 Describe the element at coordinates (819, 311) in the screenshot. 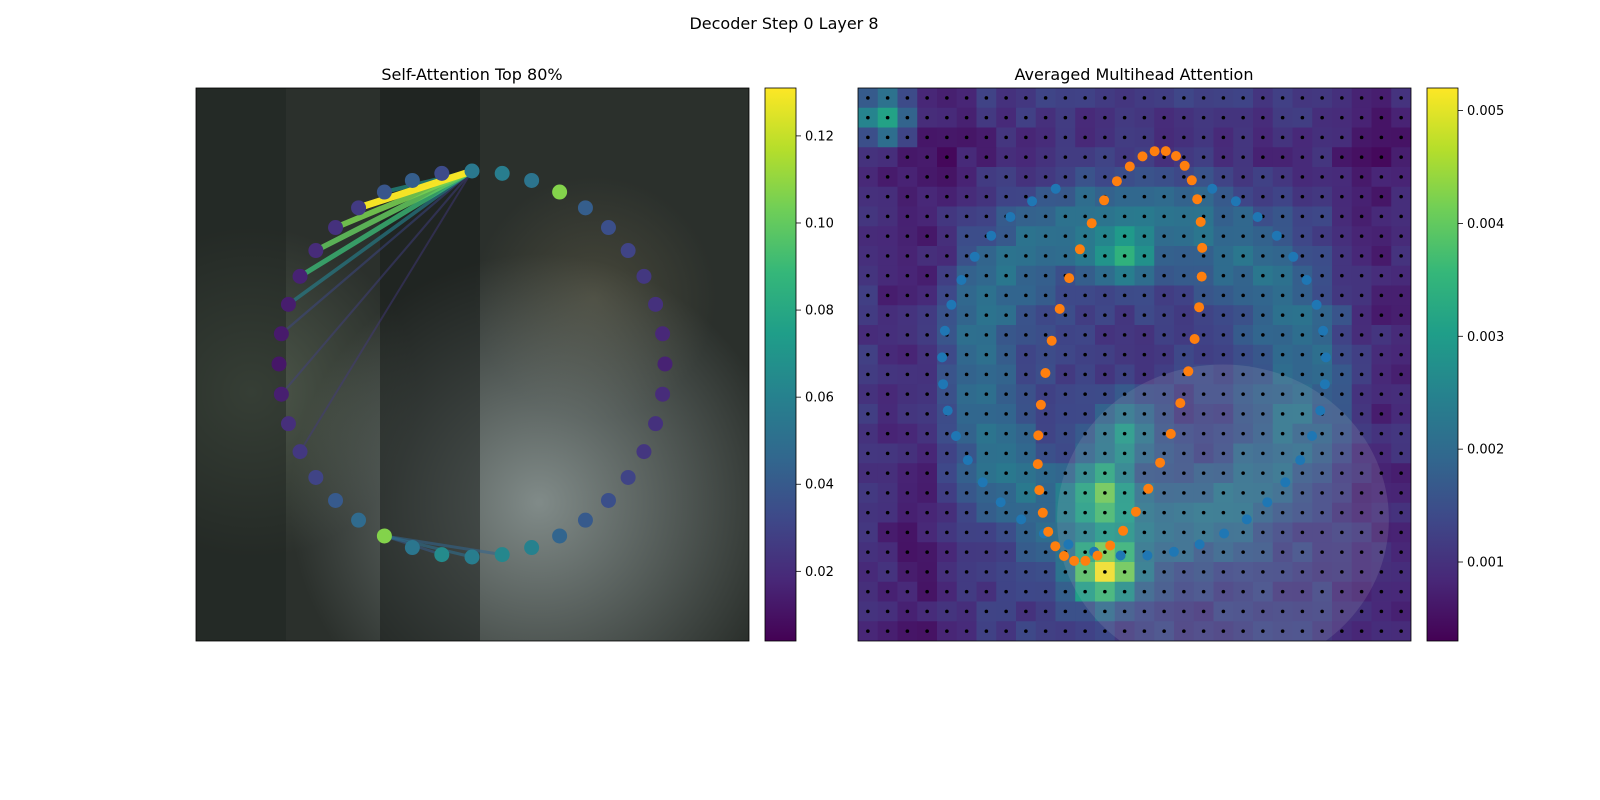

I see `colorbar-tick-label: 0.08` at that location.